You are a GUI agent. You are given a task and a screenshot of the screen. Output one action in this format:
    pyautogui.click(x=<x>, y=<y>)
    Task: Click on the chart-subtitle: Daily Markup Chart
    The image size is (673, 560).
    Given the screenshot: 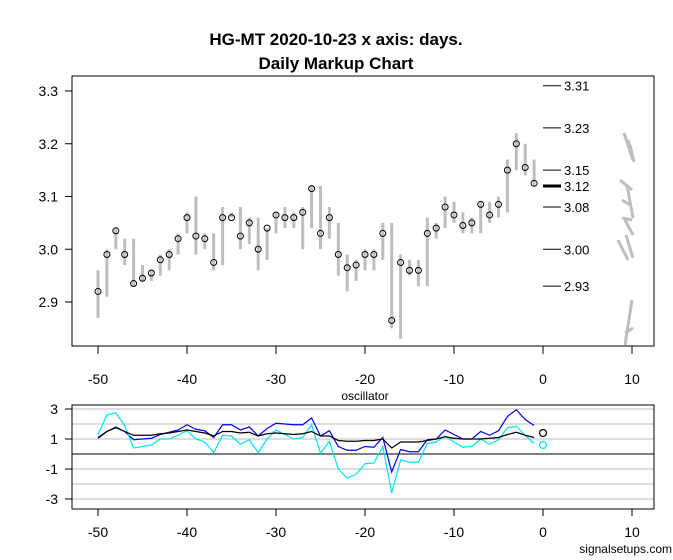 What is the action you would take?
    pyautogui.click(x=336, y=63)
    